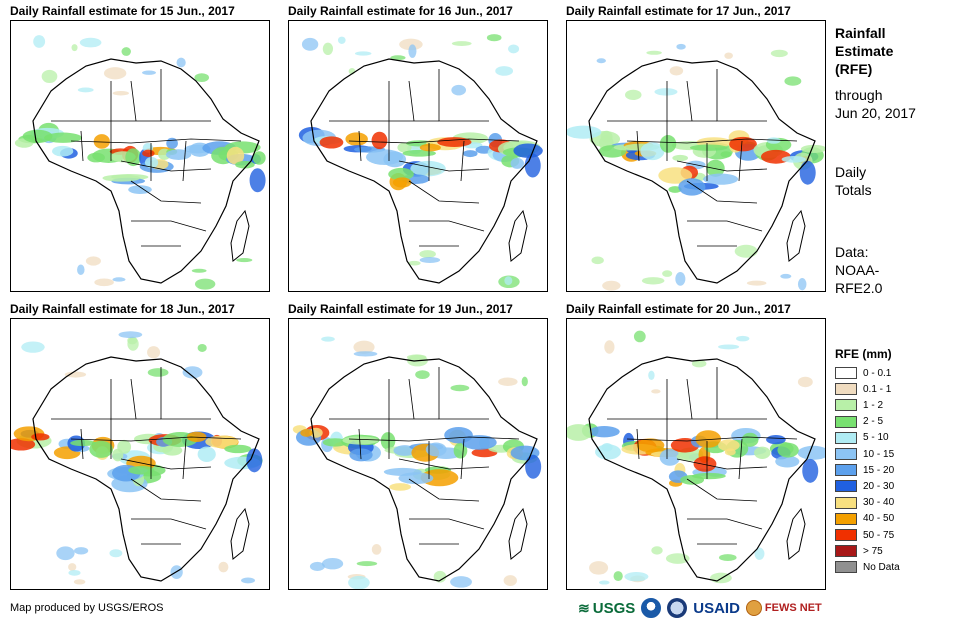 This screenshot has width=967, height=626. What do you see at coordinates (614, 608) in the screenshot?
I see `usgs-logo-text: USGS` at bounding box center [614, 608].